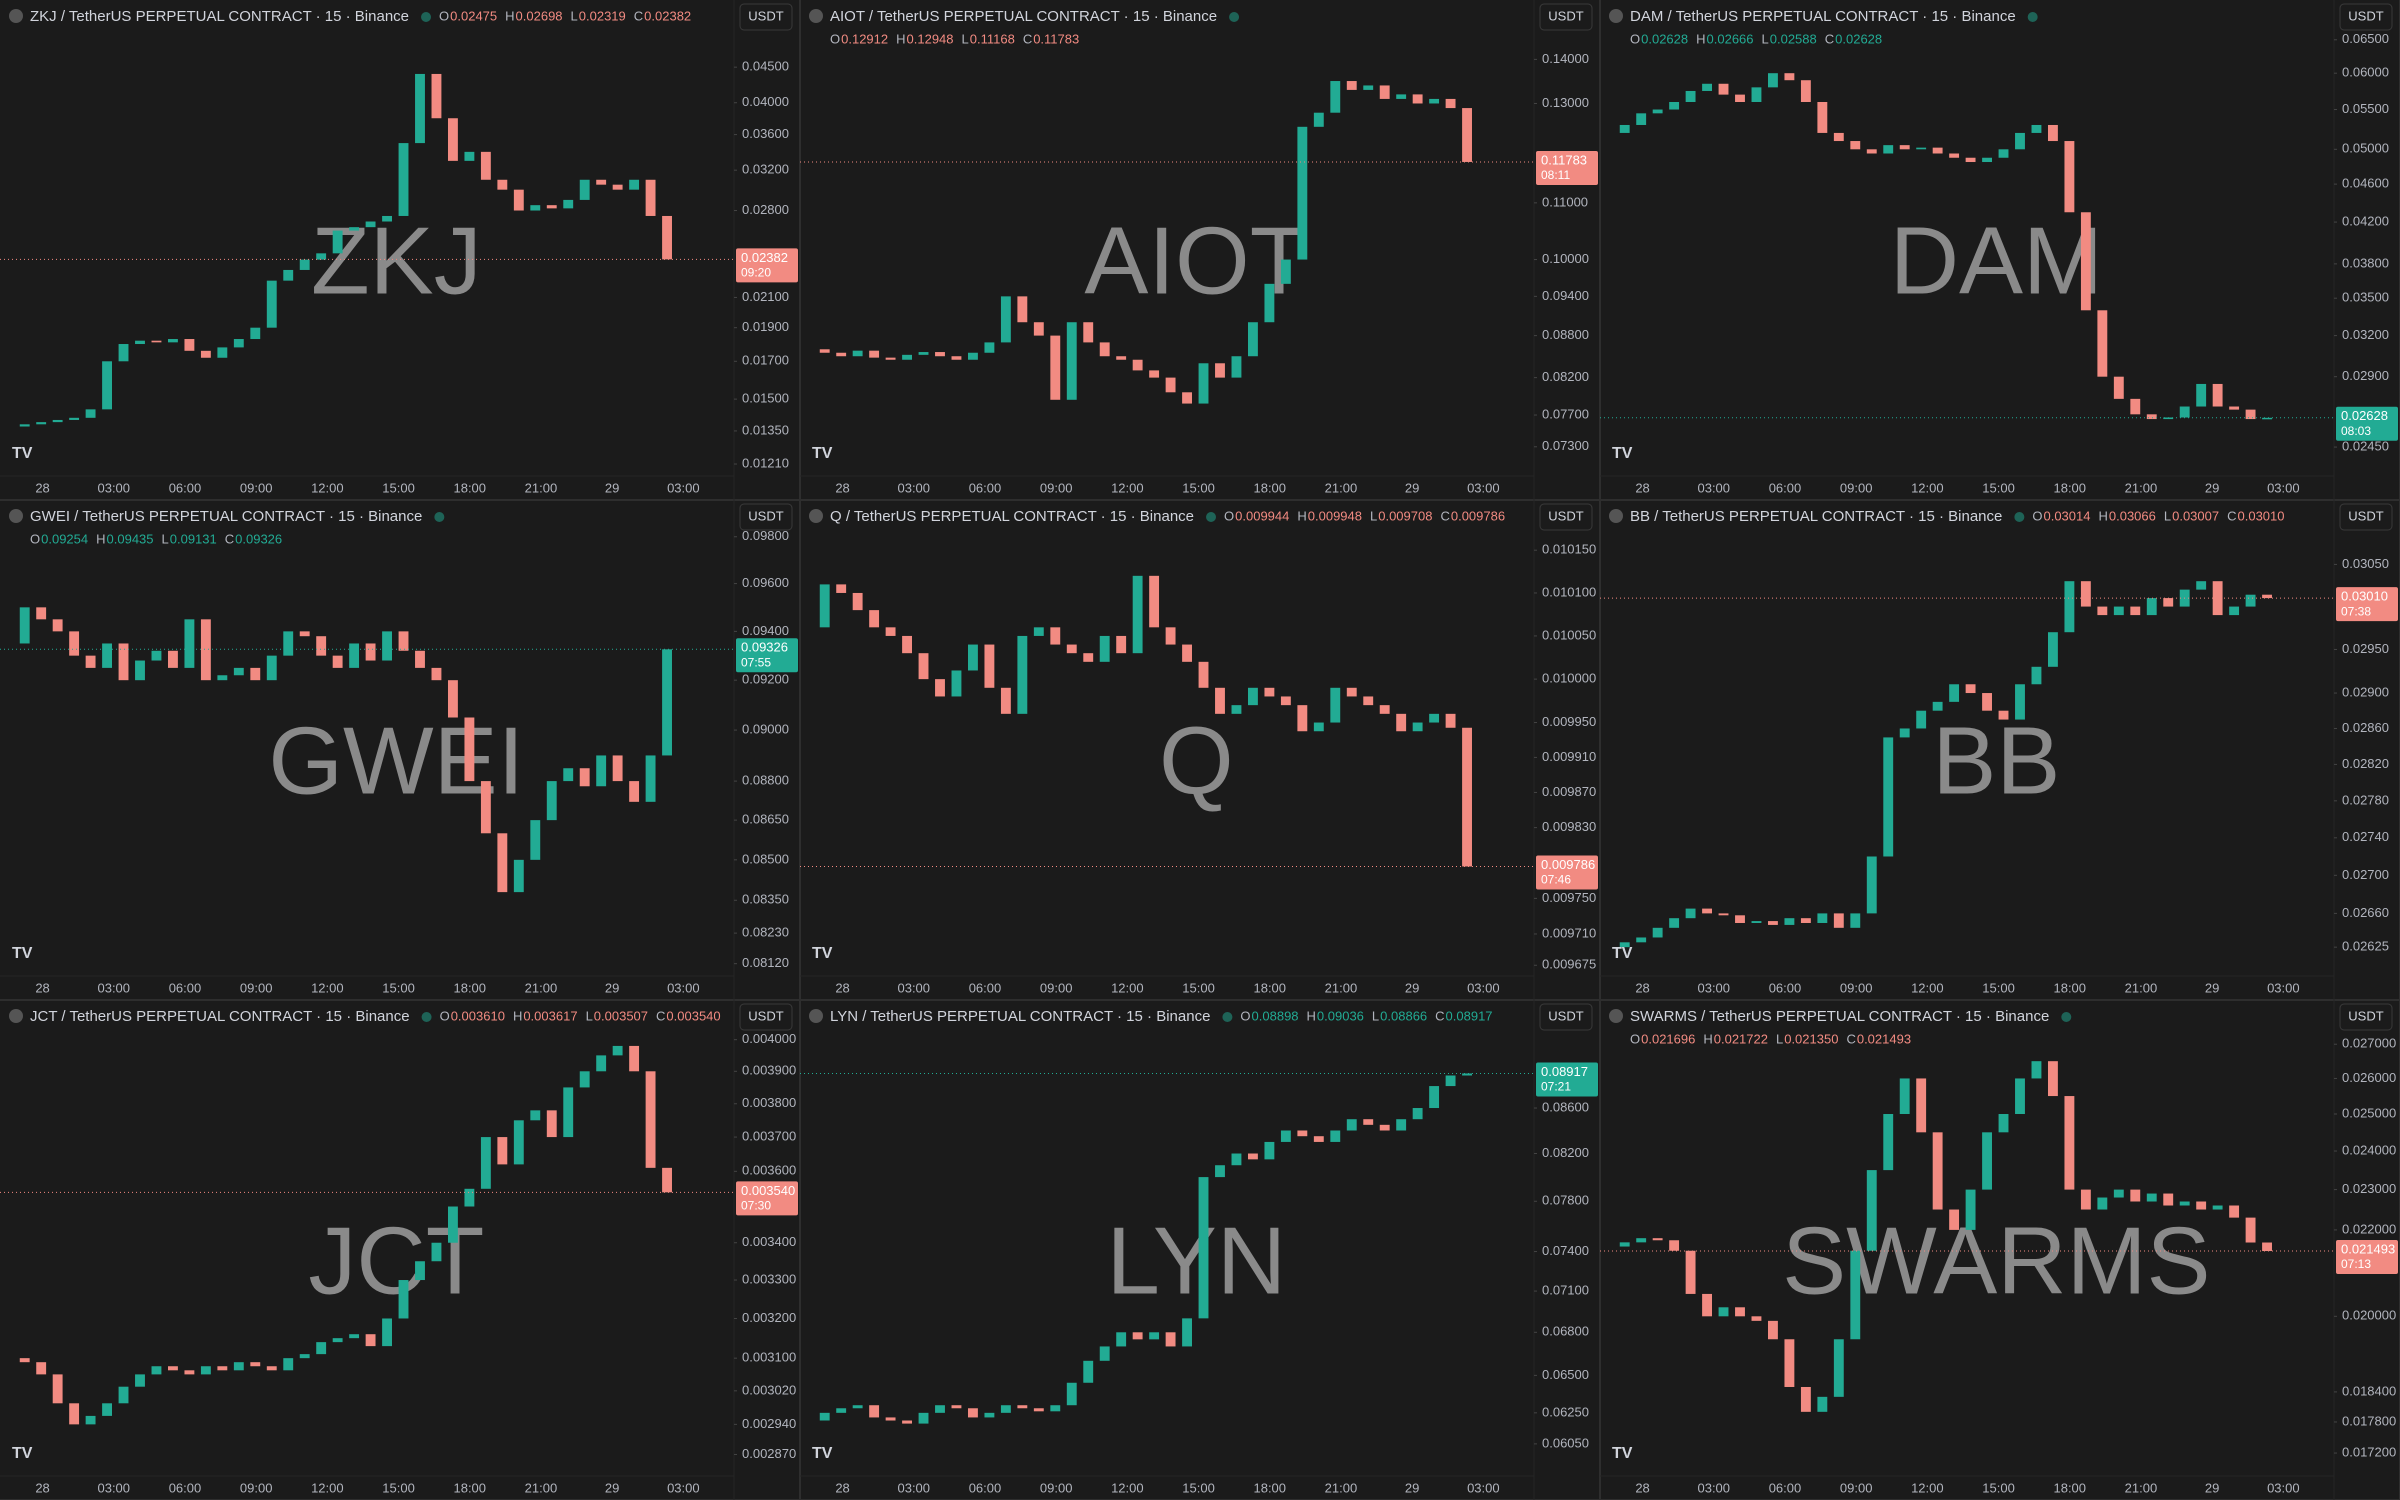 This screenshot has width=2400, height=1500. What do you see at coordinates (769, 1170) in the screenshot?
I see `y-tick-label: 0.003600` at bounding box center [769, 1170].